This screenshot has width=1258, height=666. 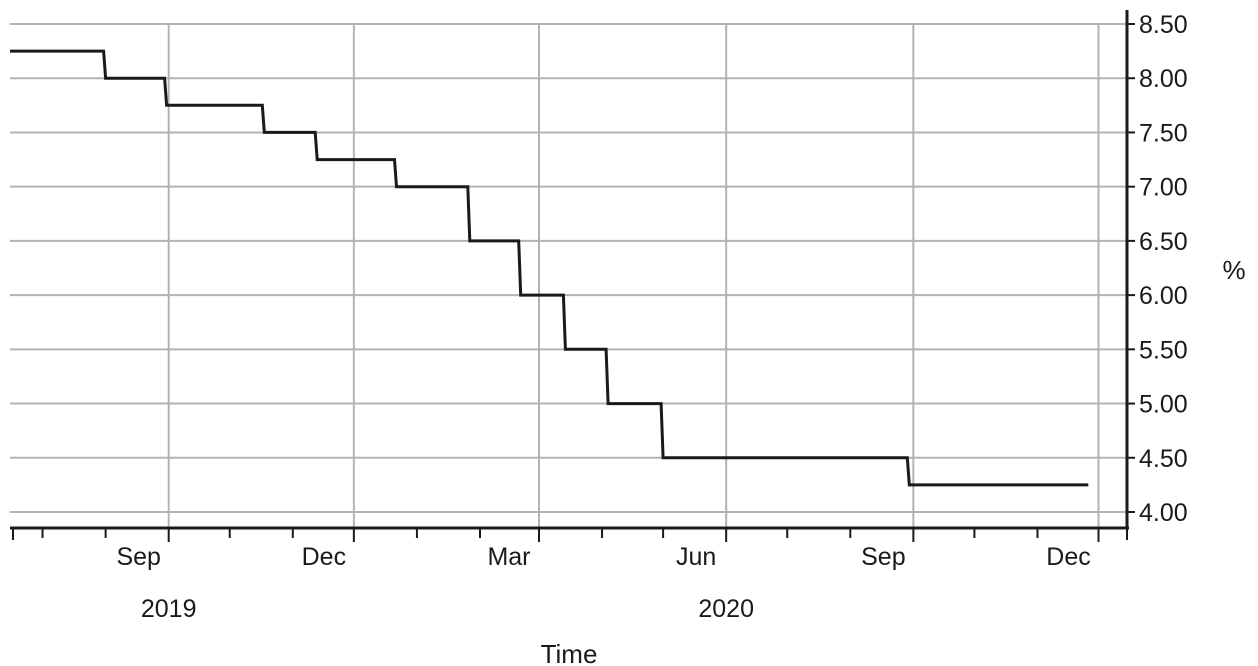 What do you see at coordinates (1163, 296) in the screenshot?
I see `y-tick-label: 6.00` at bounding box center [1163, 296].